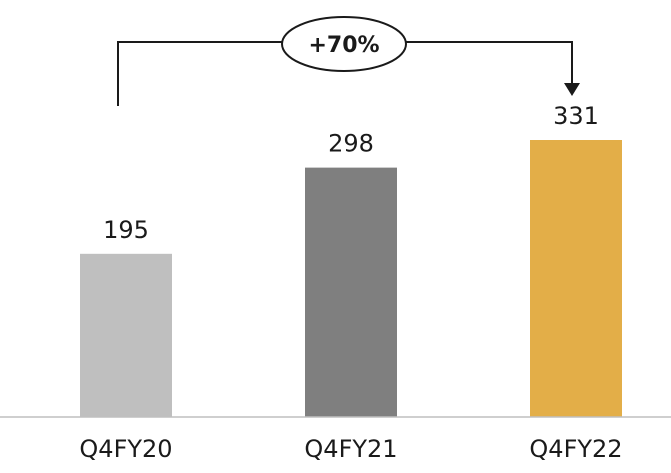 The image size is (671, 473). What do you see at coordinates (125, 449) in the screenshot?
I see `category-label-q4fy20: Q4FY20` at bounding box center [125, 449].